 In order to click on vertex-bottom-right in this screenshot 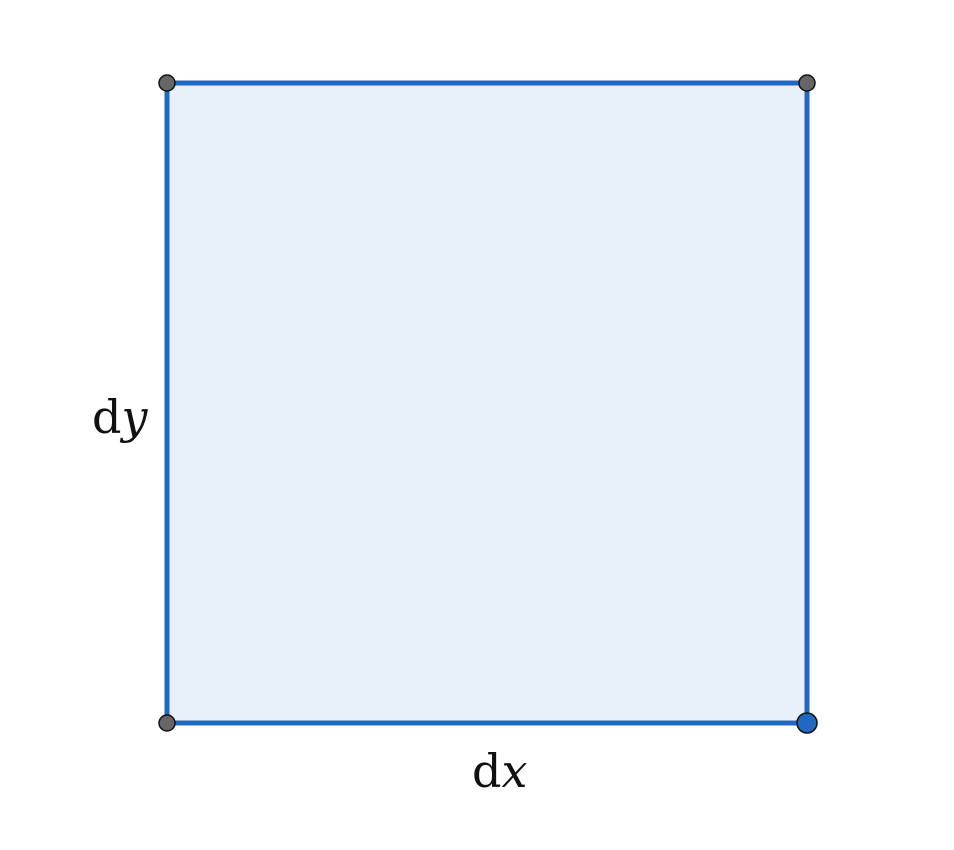, I will do `click(807, 723)`.